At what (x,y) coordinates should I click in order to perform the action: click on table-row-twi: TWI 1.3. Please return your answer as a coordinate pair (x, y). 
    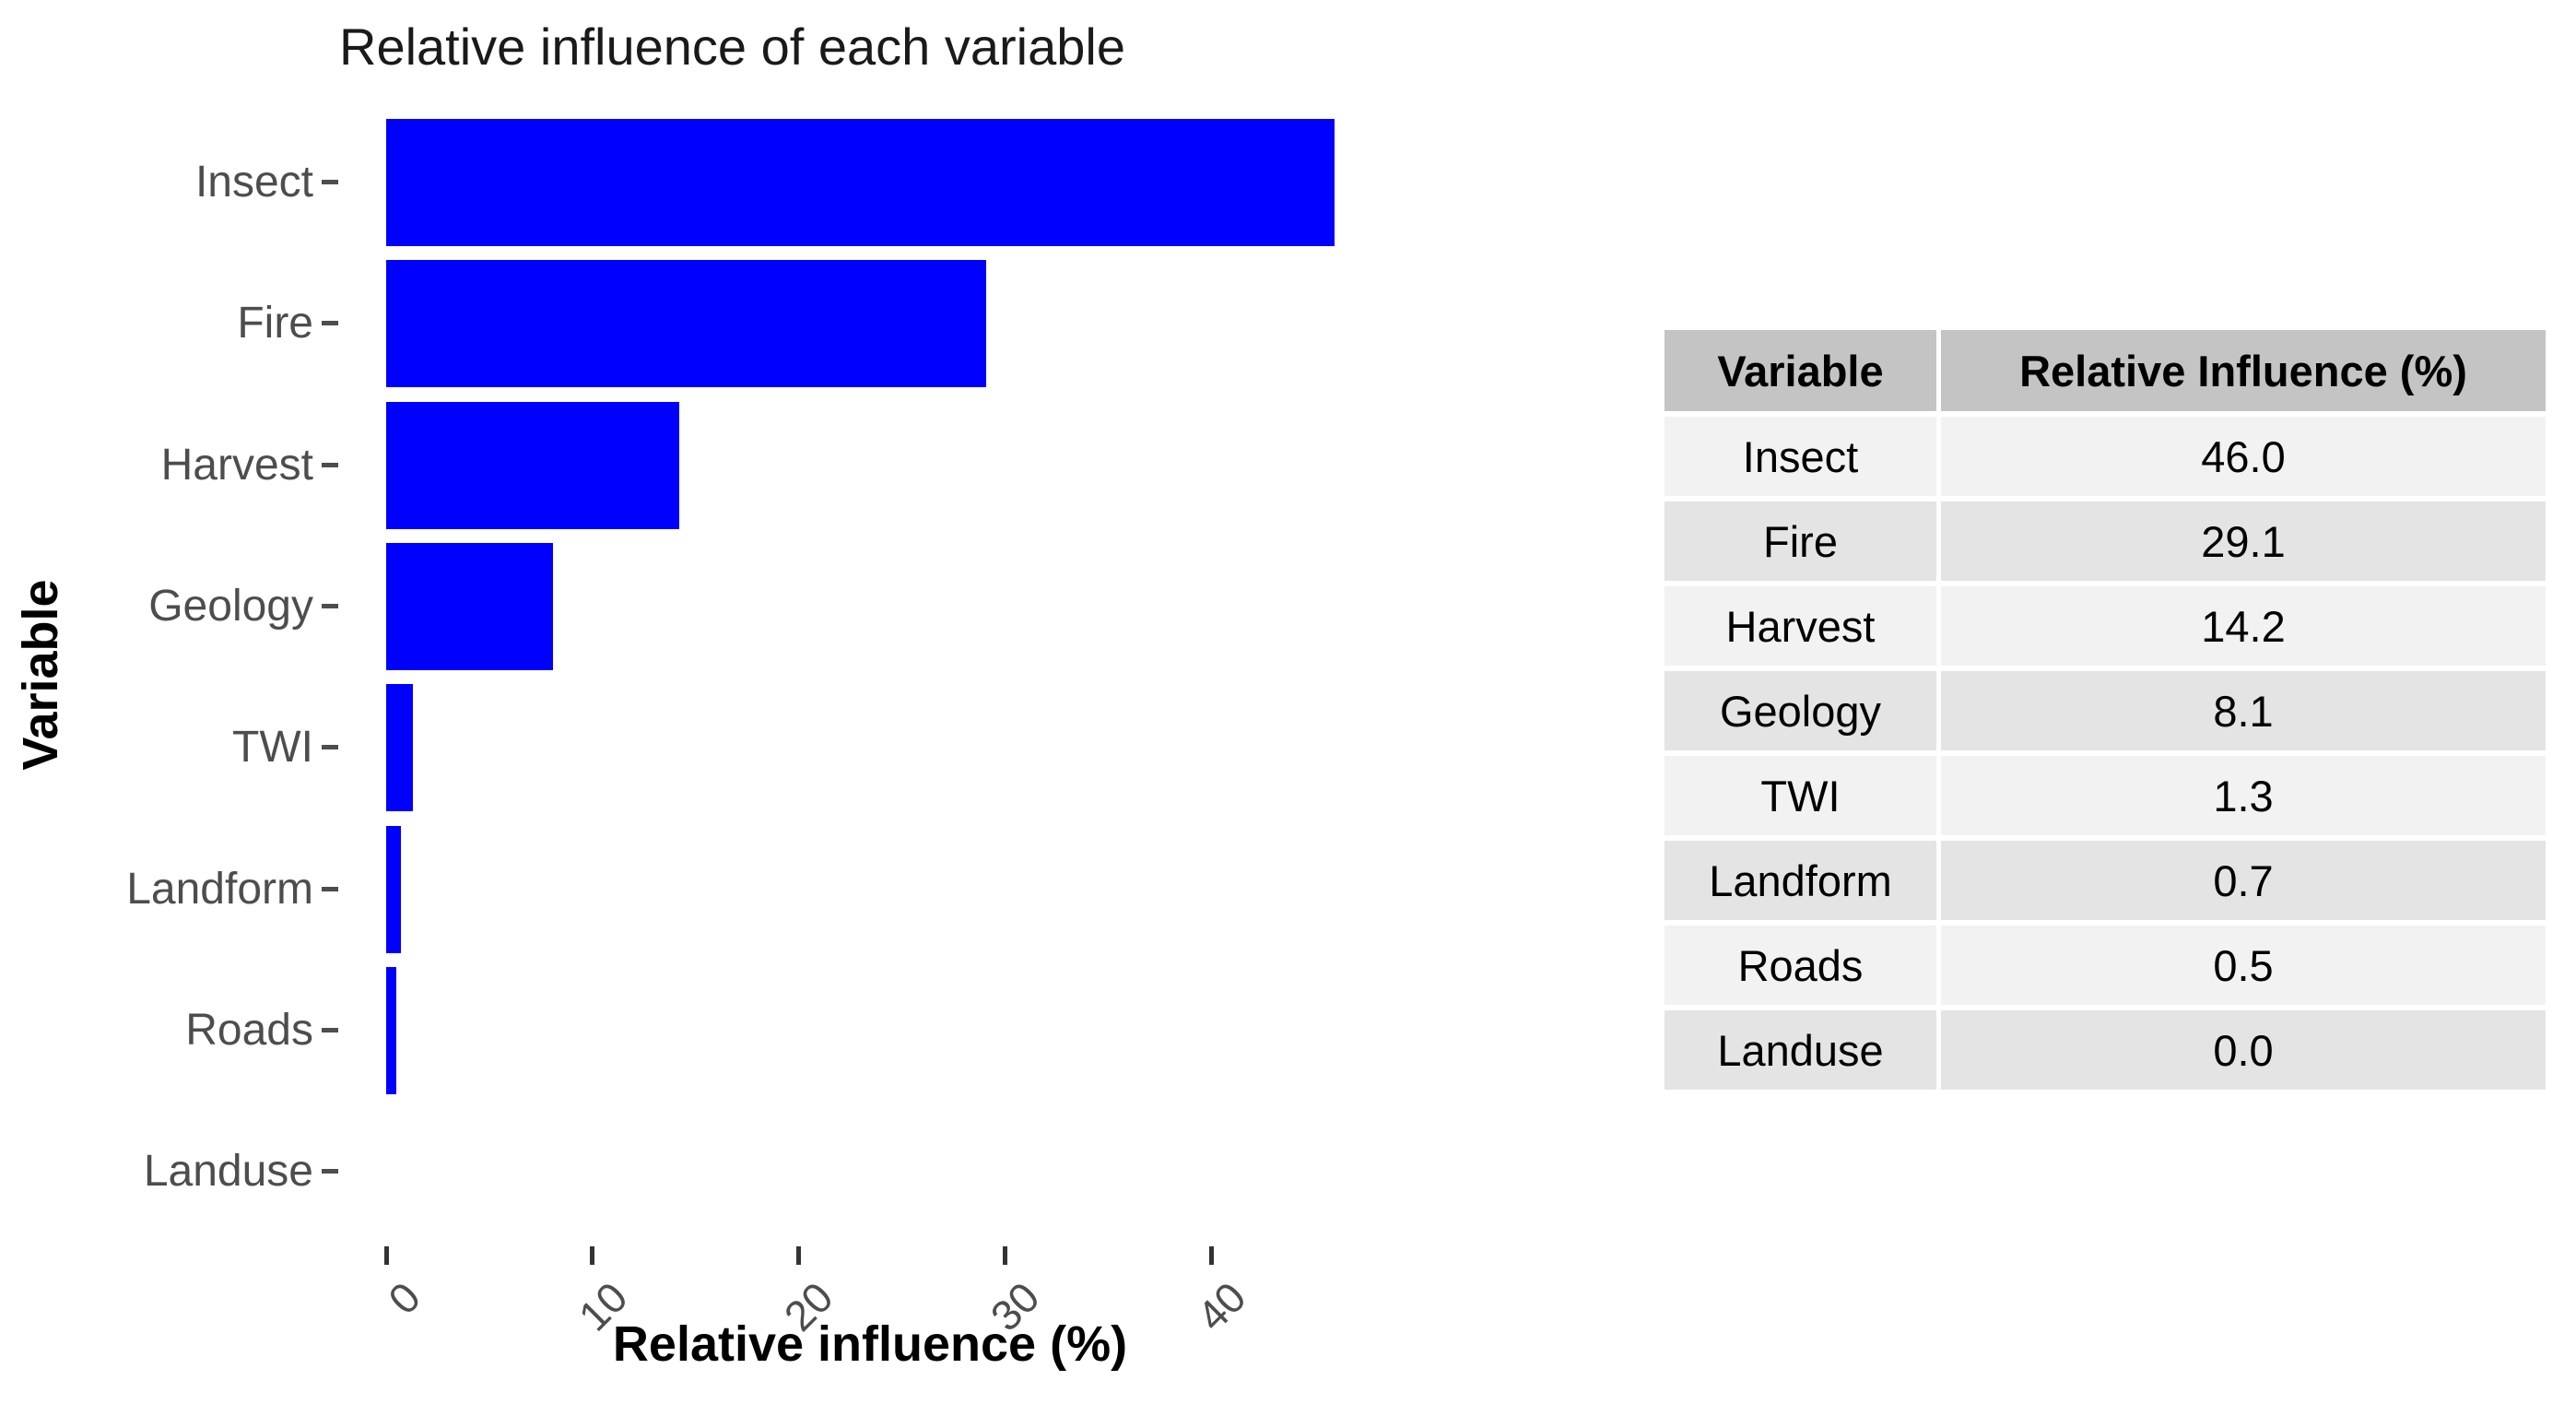
    Looking at the image, I should click on (2105, 795).